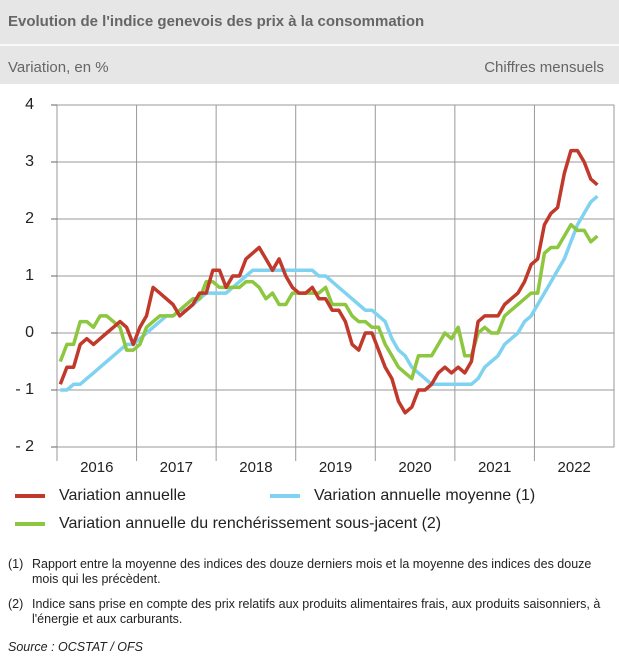 This screenshot has height=657, width=619. What do you see at coordinates (29, 275) in the screenshot?
I see `y-tick-label: 1` at bounding box center [29, 275].